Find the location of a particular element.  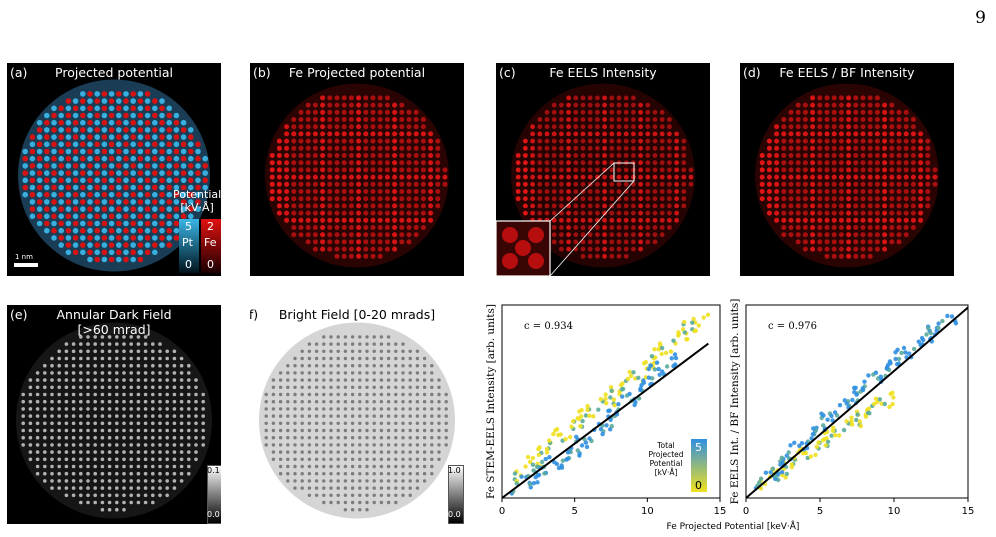

plot-frame is located at coordinates (857, 401).